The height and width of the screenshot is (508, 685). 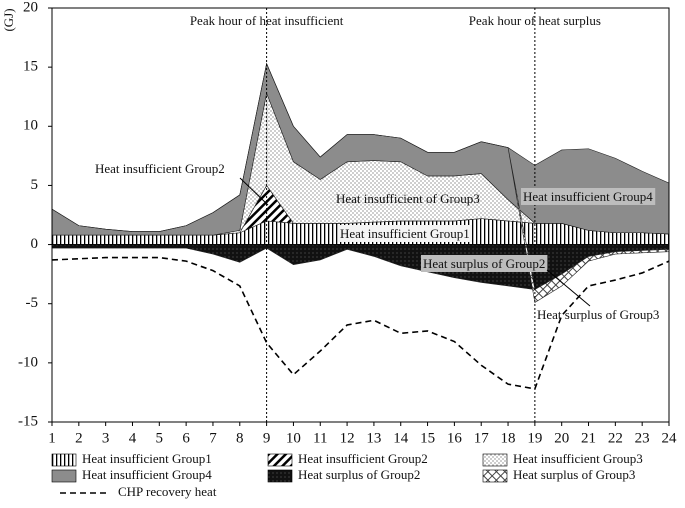 I want to click on x-tick-label: 4, so click(x=133, y=438).